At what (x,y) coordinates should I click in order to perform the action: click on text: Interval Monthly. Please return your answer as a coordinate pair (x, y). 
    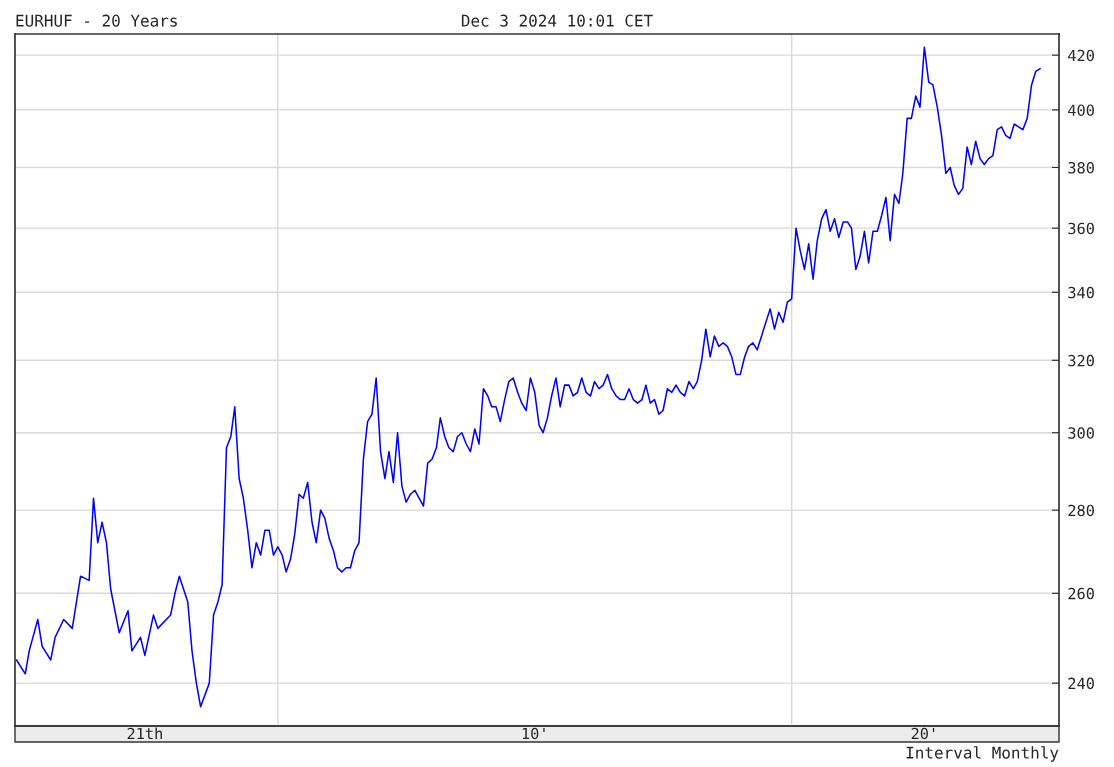
    Looking at the image, I should click on (982, 754).